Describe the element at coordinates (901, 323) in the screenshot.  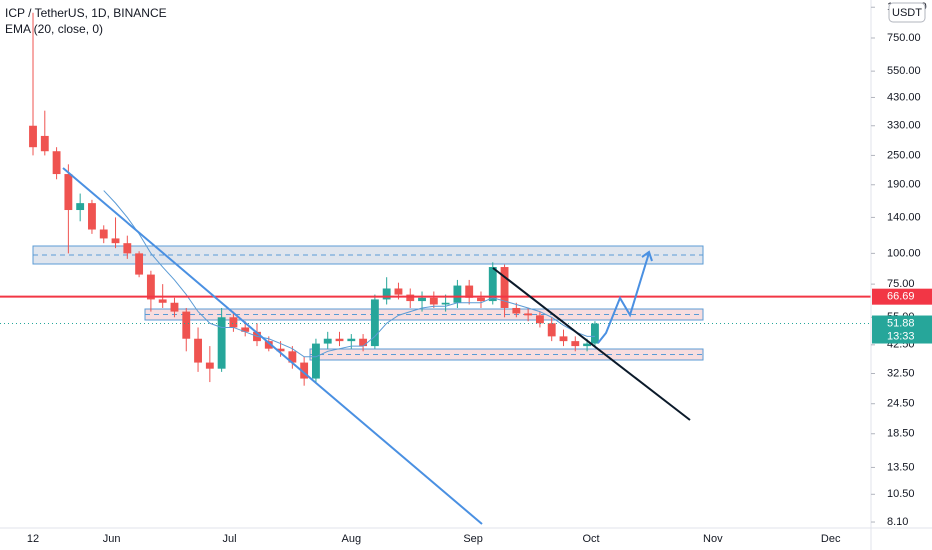
I see `last-price-label: 51.88` at that location.